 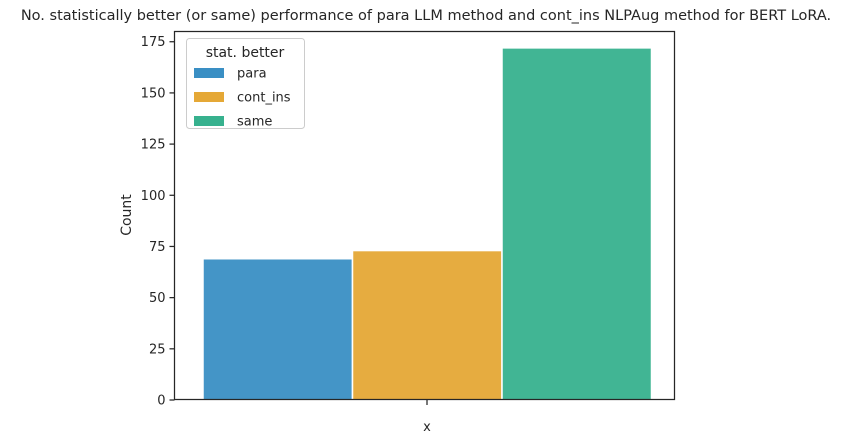 I want to click on x-tick-label: x, so click(x=427, y=427).